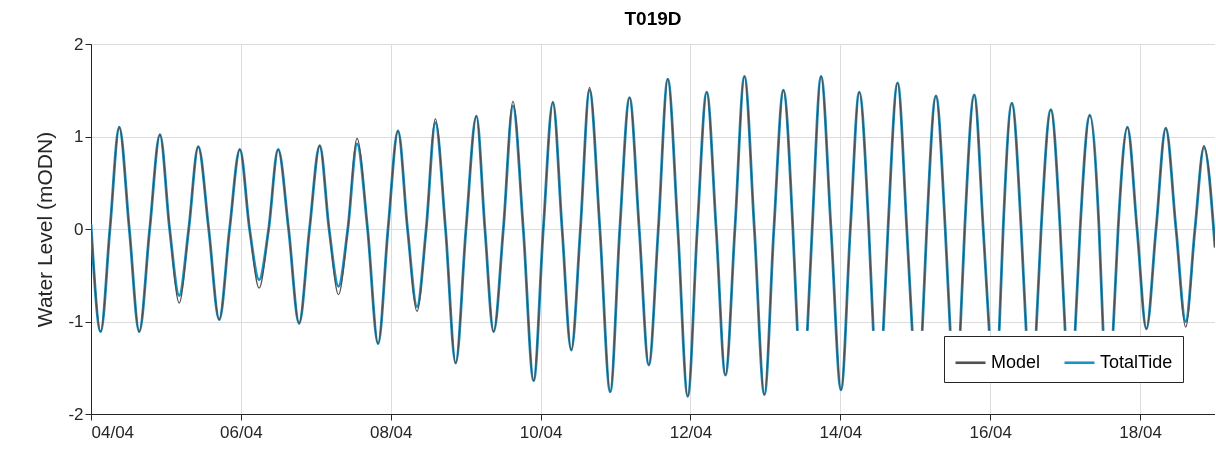 The height and width of the screenshot is (466, 1216). What do you see at coordinates (79, 136) in the screenshot?
I see `y-tick-label: 1` at bounding box center [79, 136].